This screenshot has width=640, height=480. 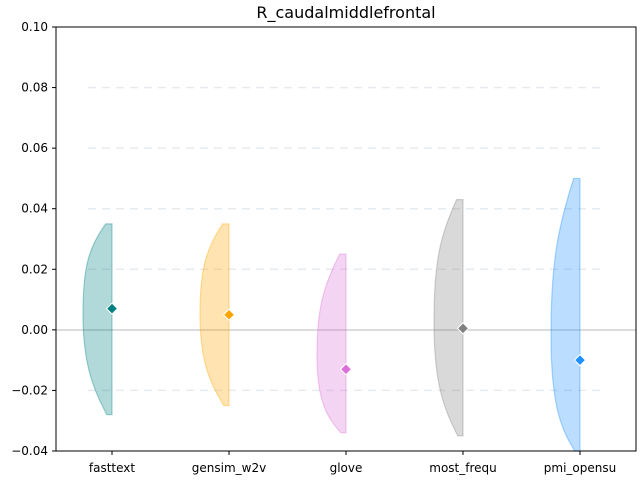 What do you see at coordinates (448, 318) in the screenshot?
I see `violin-most_frequ` at bounding box center [448, 318].